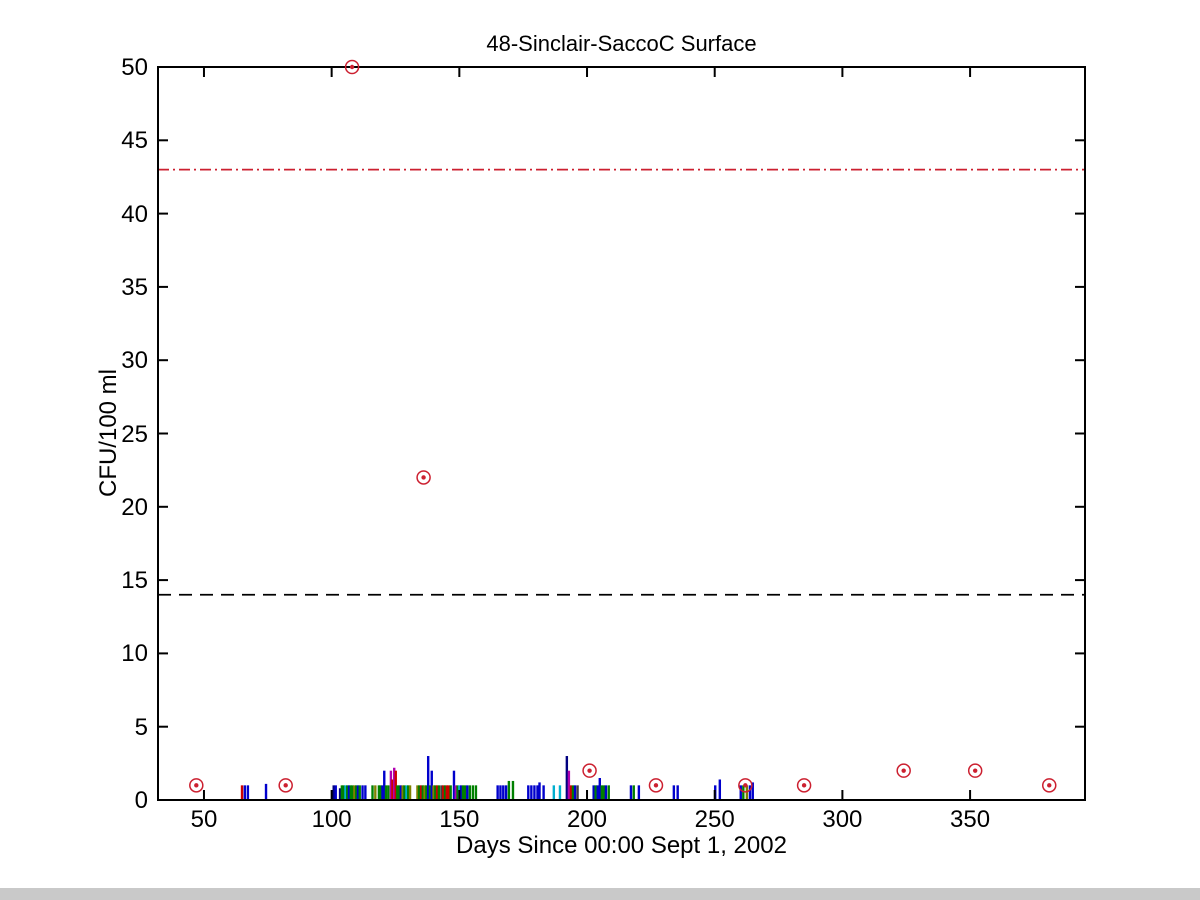 This screenshot has height=900, width=1200. What do you see at coordinates (621, 845) in the screenshot?
I see `x-axis-label: Days Since 00:00 Sept 1, 2002` at bounding box center [621, 845].